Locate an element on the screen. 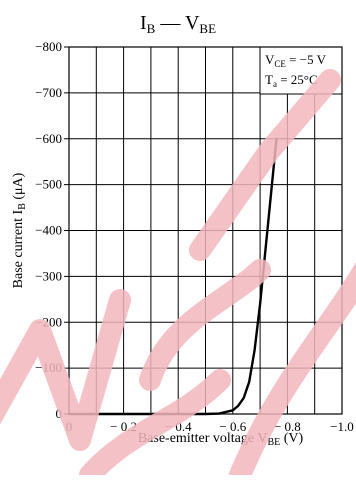 This screenshot has width=356, height=480. annotation-ta-main: T is located at coordinates (269, 79).